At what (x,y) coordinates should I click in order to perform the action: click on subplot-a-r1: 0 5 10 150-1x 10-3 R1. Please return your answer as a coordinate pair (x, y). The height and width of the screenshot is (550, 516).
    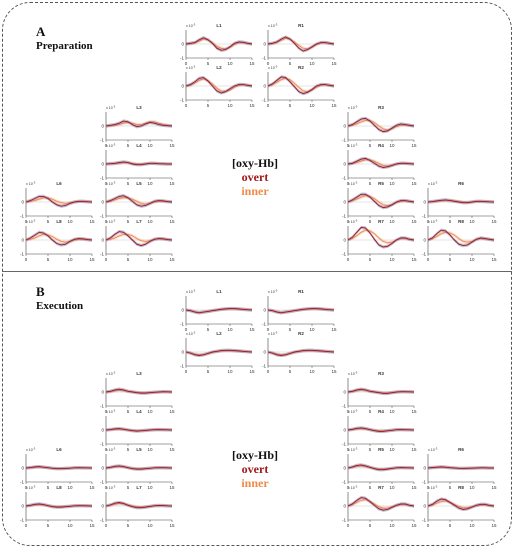
    Looking at the image, I should click on (299, 45).